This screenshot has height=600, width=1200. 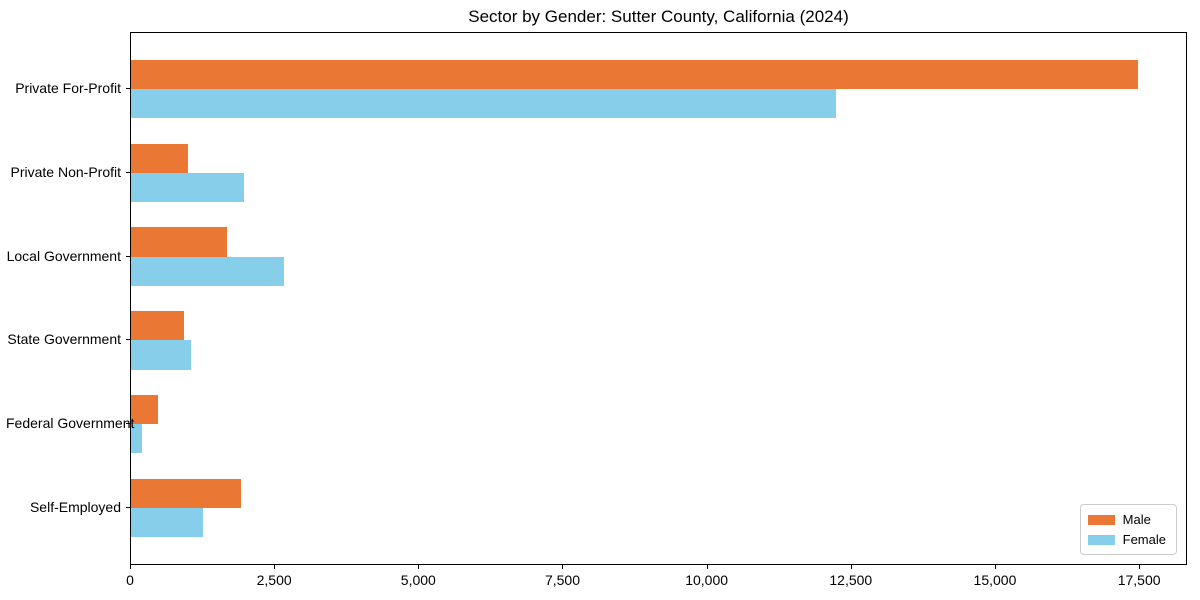 I want to click on bar-male-private-for-profit, so click(x=634, y=74).